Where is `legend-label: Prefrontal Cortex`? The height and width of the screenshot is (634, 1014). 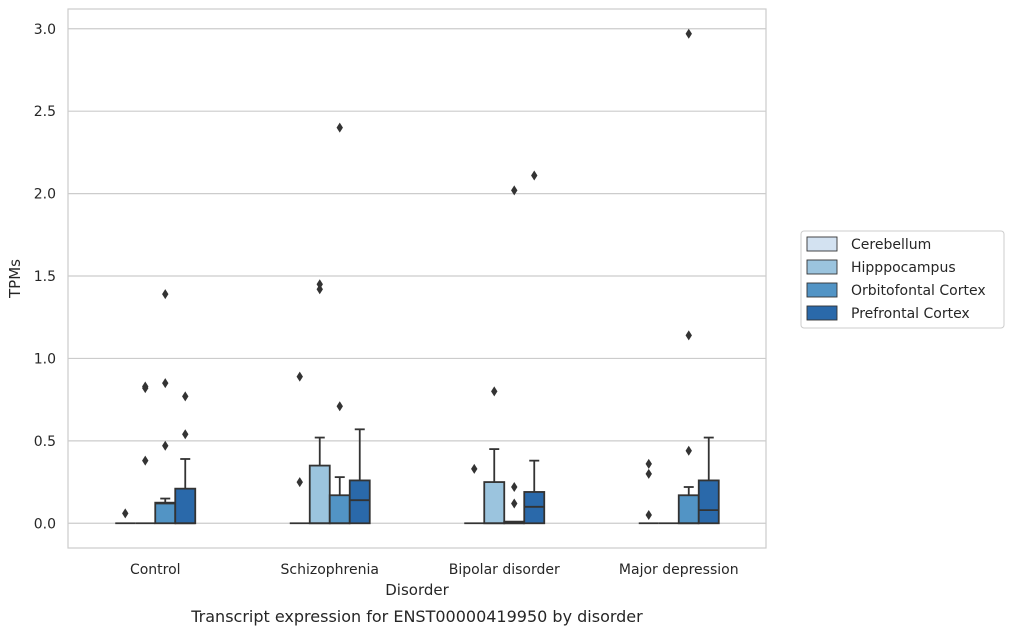
legend-label: Prefrontal Cortex is located at coordinates (910, 314).